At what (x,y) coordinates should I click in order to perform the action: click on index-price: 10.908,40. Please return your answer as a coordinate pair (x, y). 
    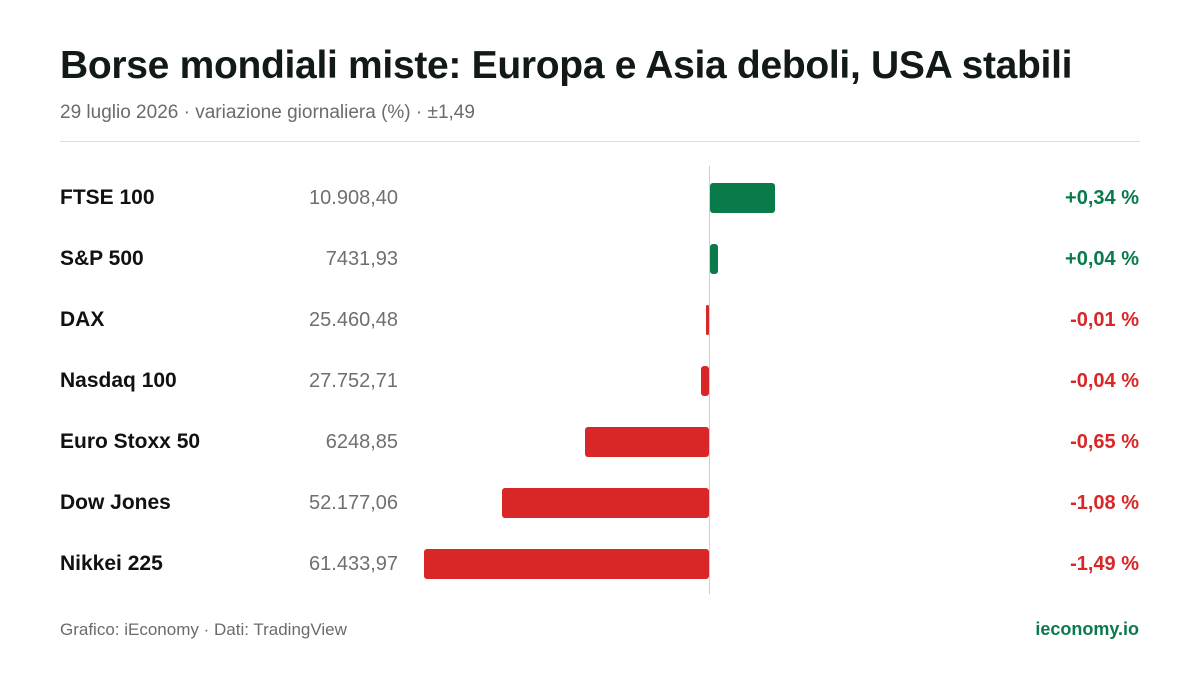
    Looking at the image, I should click on (353, 198).